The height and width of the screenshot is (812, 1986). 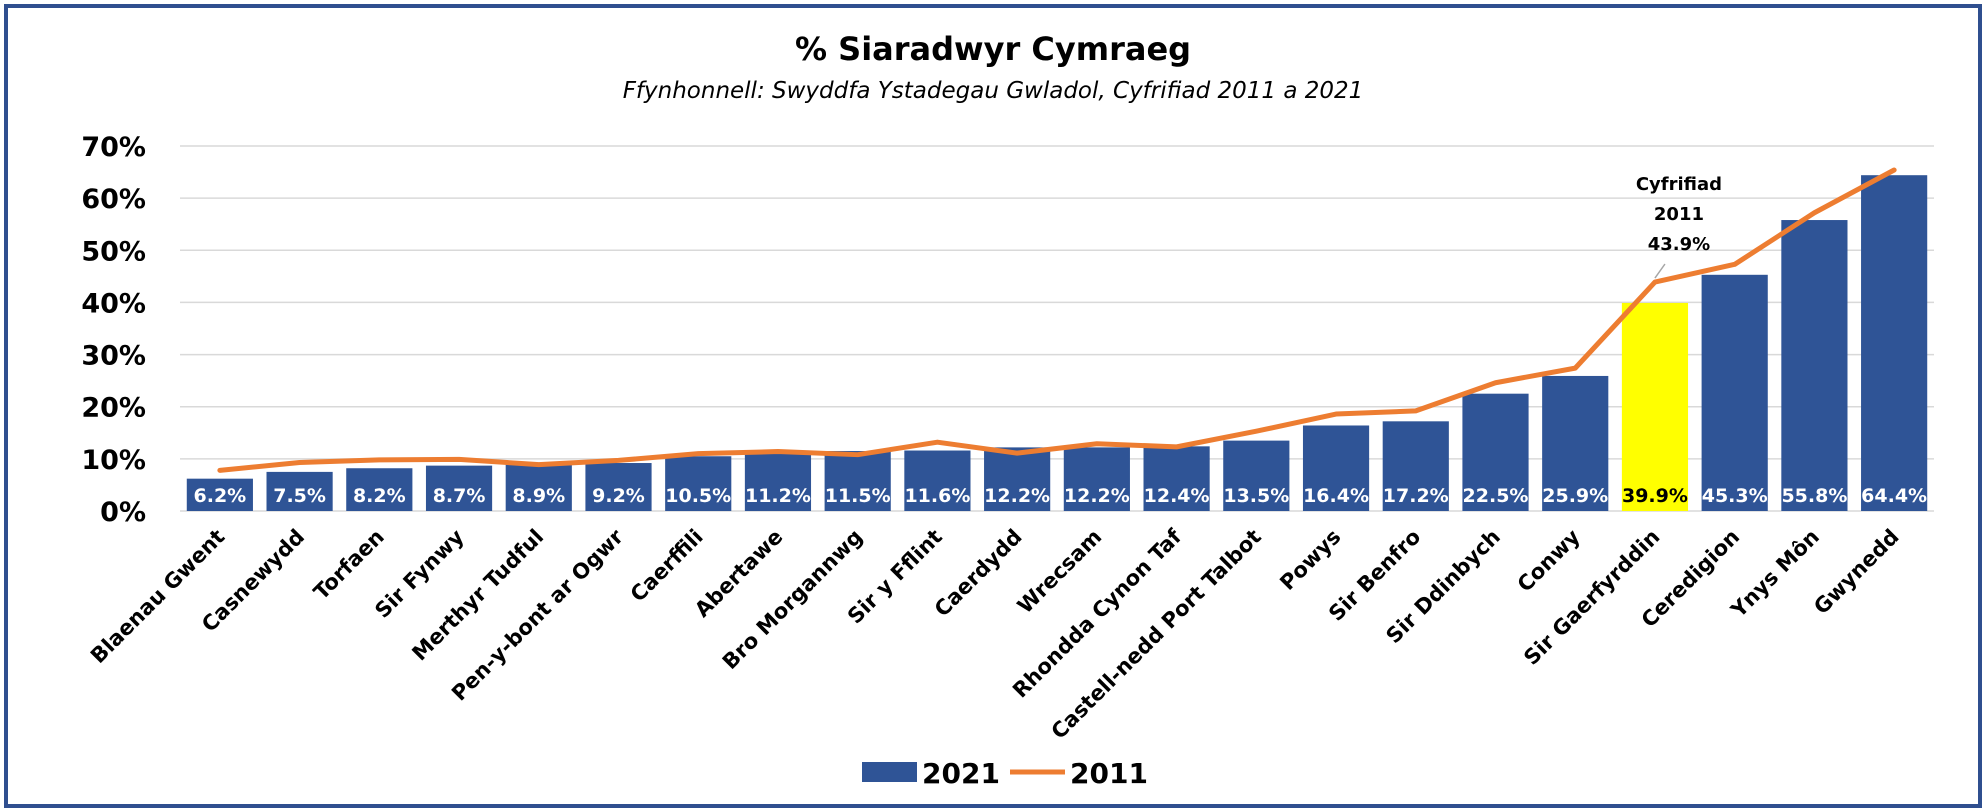 What do you see at coordinates (1549, 560) in the screenshot?
I see `x-tick-label: Conwy` at bounding box center [1549, 560].